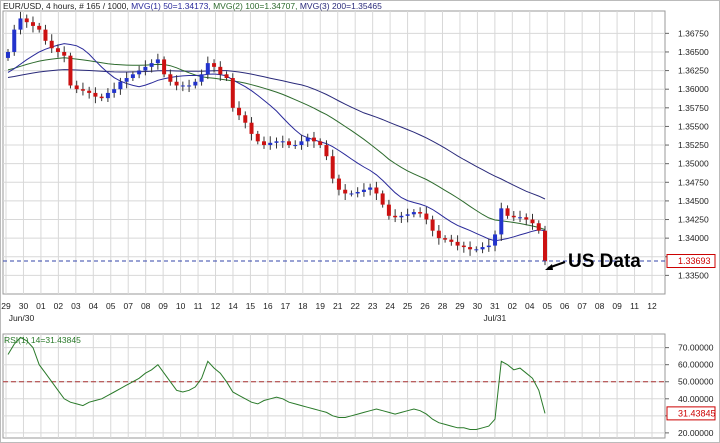  Describe the element at coordinates (693, 220) in the screenshot. I see `price-tick-label: 1.34250` at that location.